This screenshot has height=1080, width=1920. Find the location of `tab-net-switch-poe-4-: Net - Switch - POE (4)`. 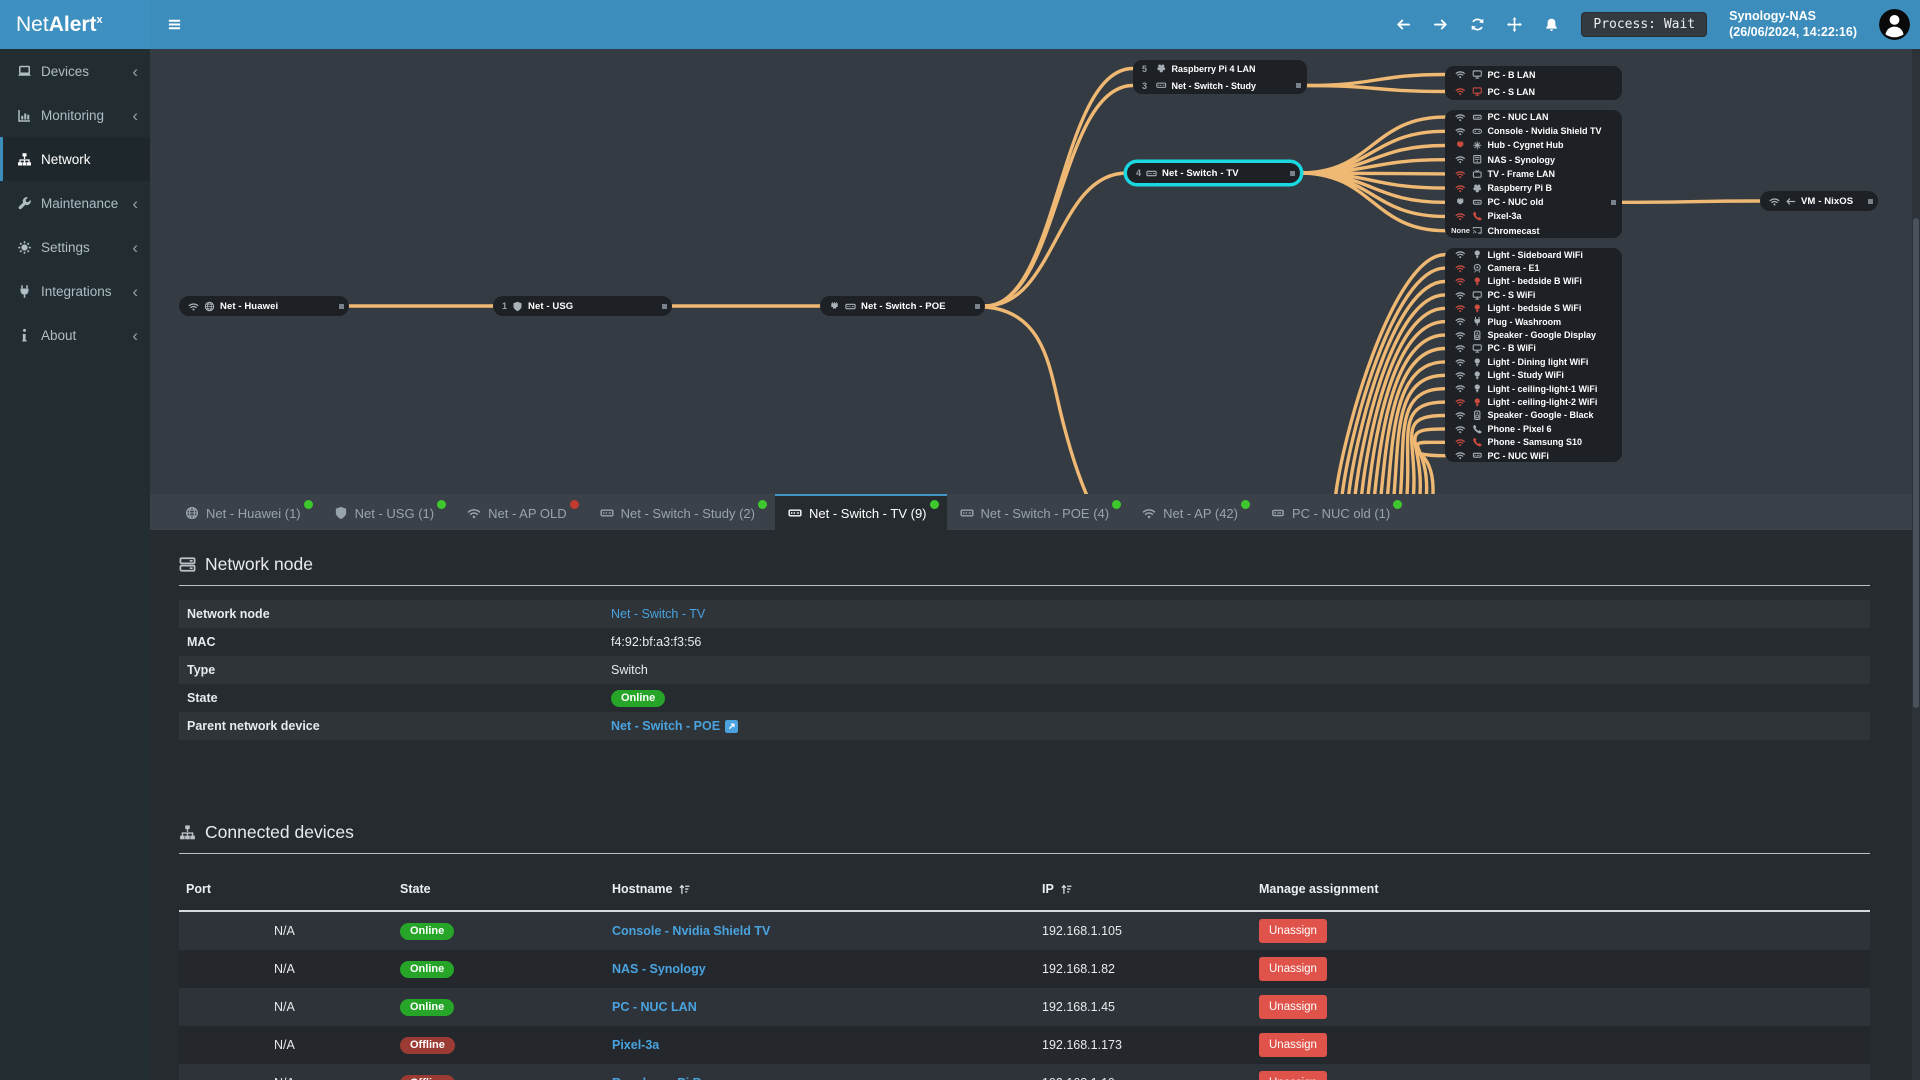

tab-net-switch-poe-4-: Net - Switch - POE (4) is located at coordinates (1038, 512).